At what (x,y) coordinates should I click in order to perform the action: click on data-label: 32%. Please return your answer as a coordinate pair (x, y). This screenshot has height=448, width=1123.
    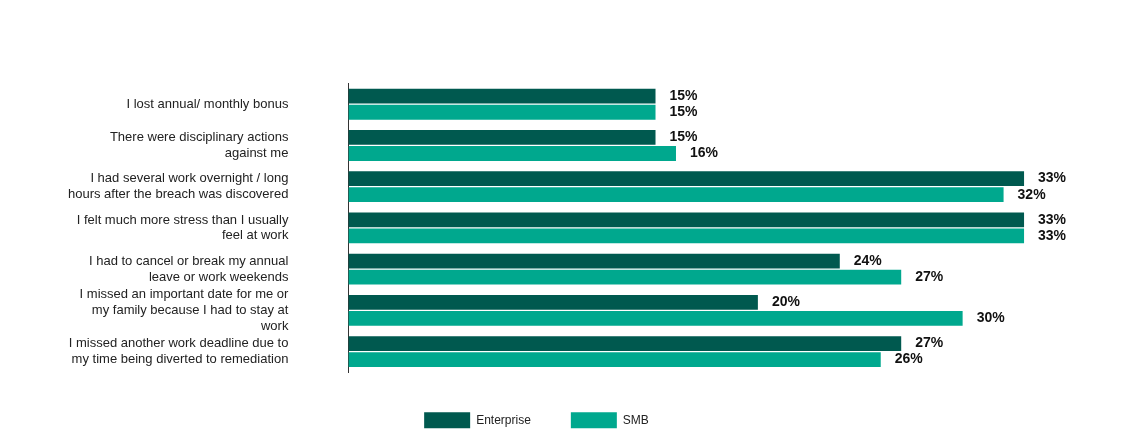
    Looking at the image, I should click on (1032, 193).